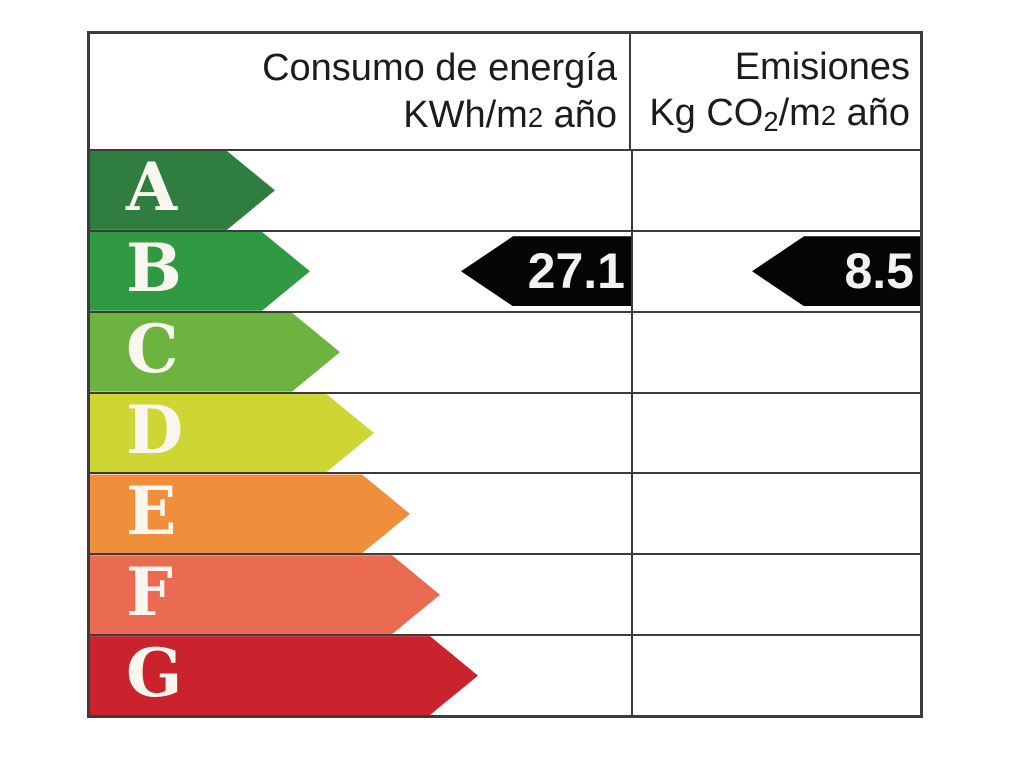 This screenshot has width=1020, height=765. I want to click on rating-row-f: F, so click(505, 596).